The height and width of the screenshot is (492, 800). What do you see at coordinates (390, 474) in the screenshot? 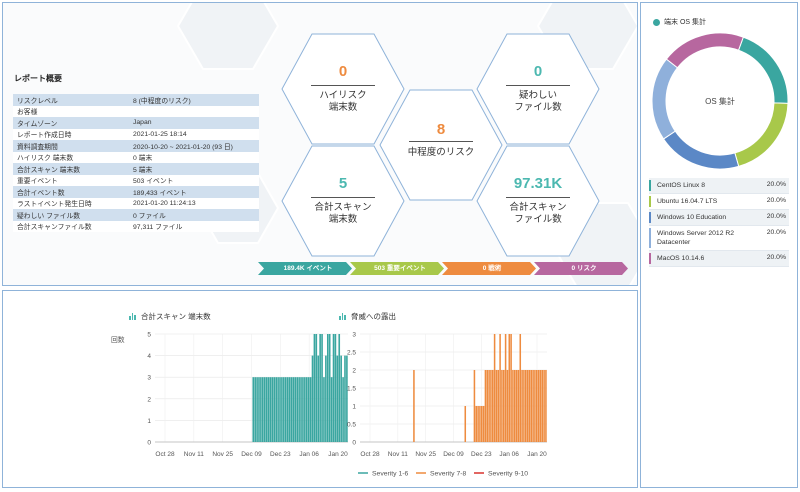
I see `legend-label: Severity 1-6` at bounding box center [390, 474].